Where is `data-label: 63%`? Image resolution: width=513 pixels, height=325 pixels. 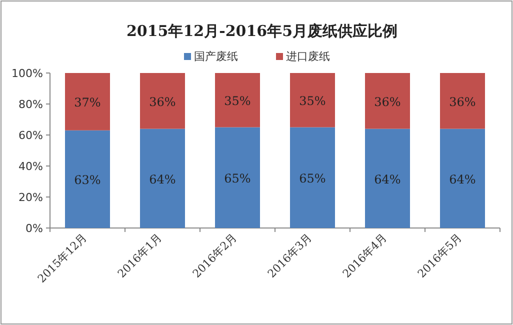
data-label: 63% is located at coordinates (87, 180).